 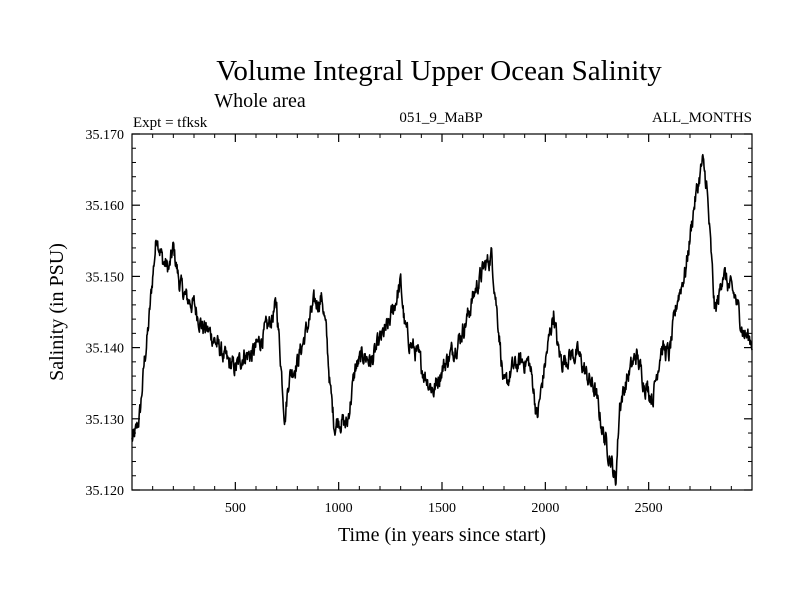 What do you see at coordinates (105, 277) in the screenshot?
I see `y-tick-label: 35.150` at bounding box center [105, 277].